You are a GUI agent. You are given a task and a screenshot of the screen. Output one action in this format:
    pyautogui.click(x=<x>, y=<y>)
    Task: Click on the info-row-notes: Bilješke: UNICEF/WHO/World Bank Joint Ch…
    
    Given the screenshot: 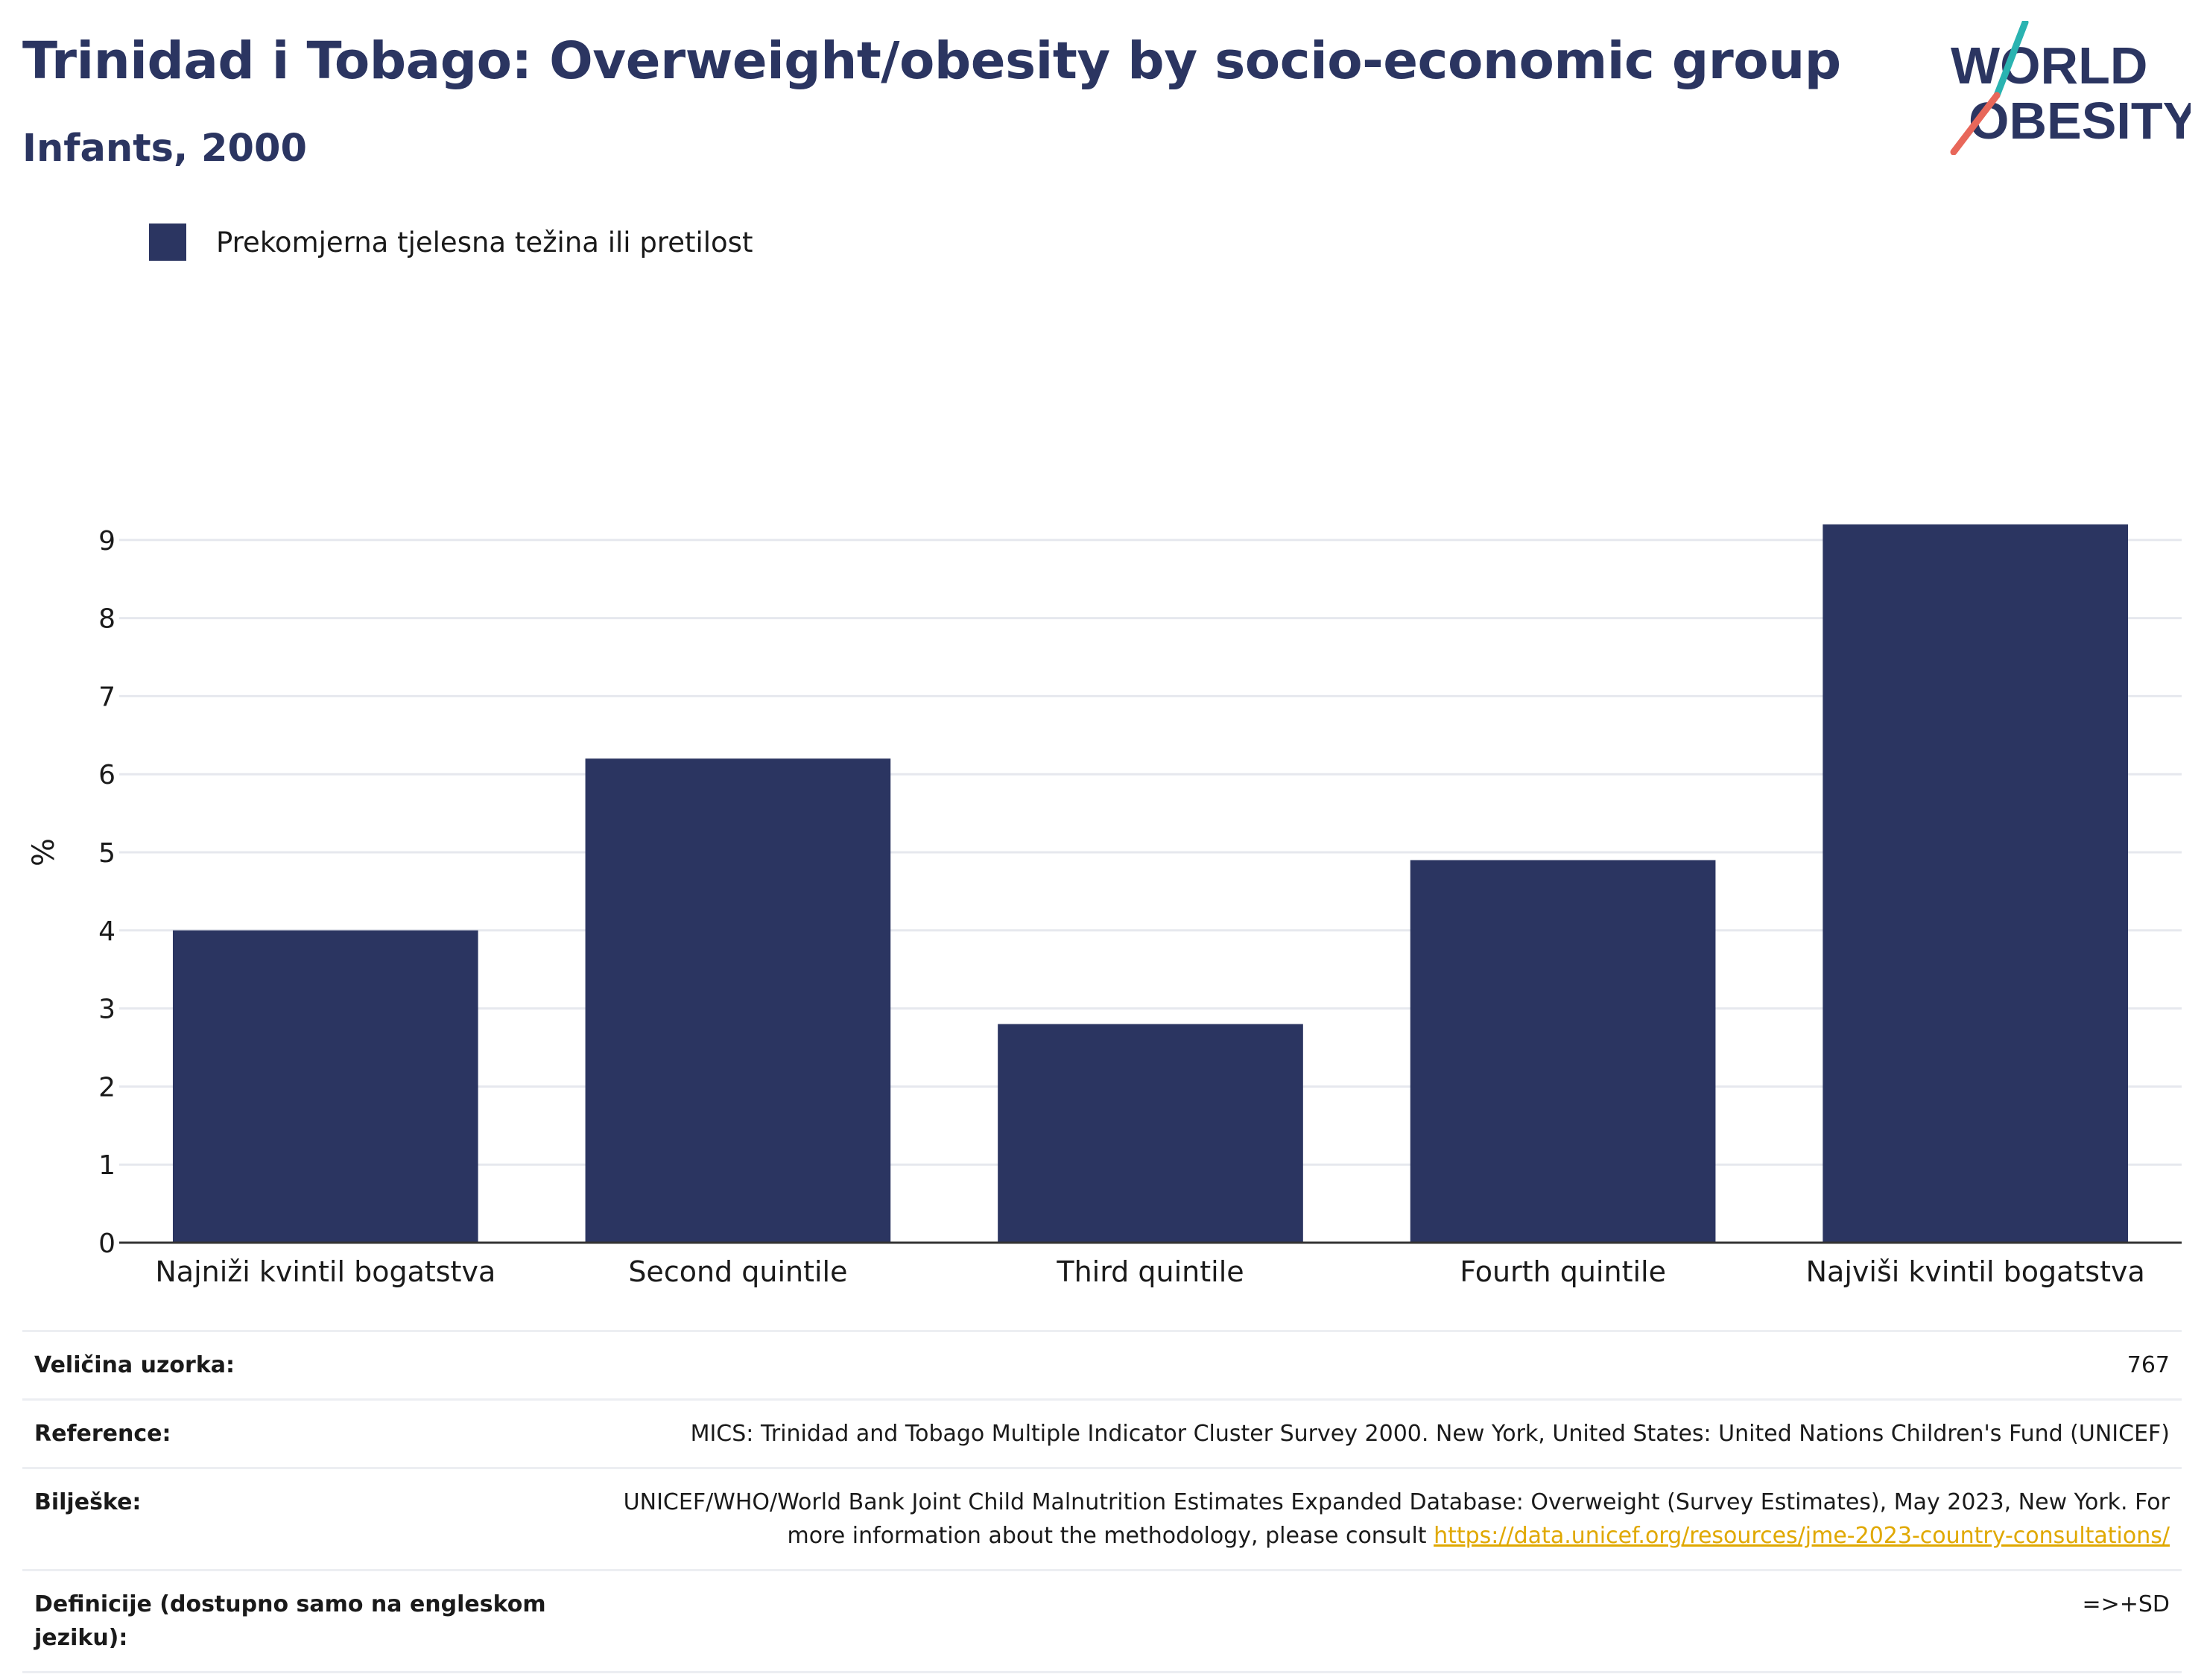 What is the action you would take?
    pyautogui.click(x=1102, y=1518)
    